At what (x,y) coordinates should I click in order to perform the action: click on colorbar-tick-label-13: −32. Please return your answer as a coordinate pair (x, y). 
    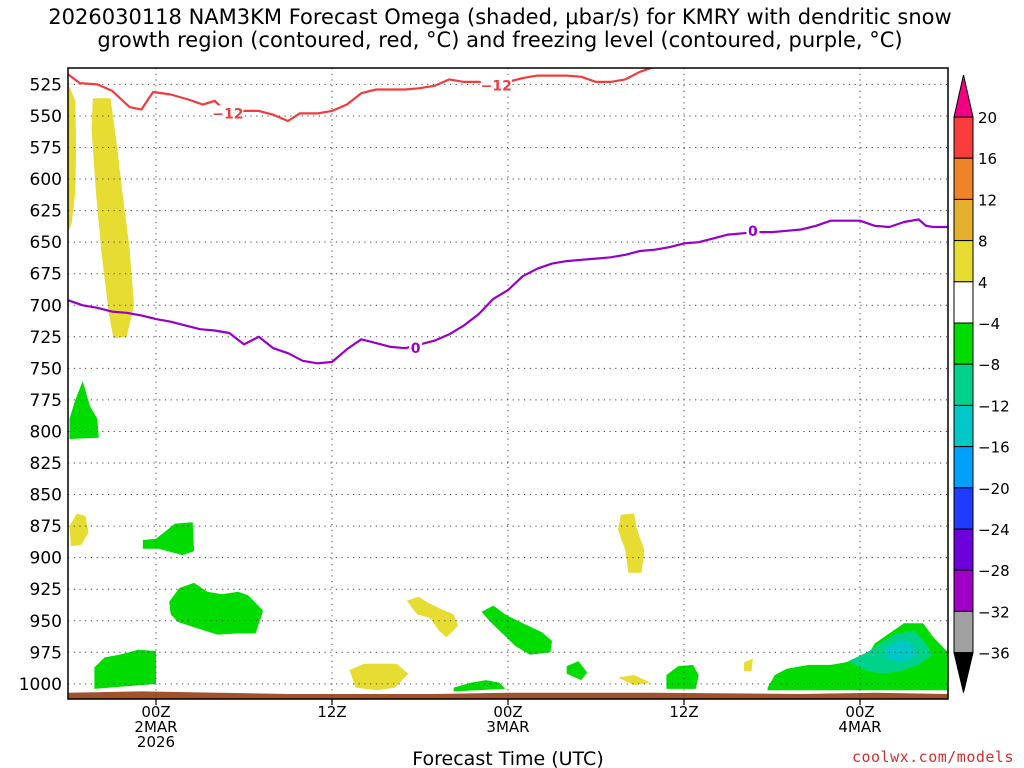
    Looking at the image, I should click on (994, 612).